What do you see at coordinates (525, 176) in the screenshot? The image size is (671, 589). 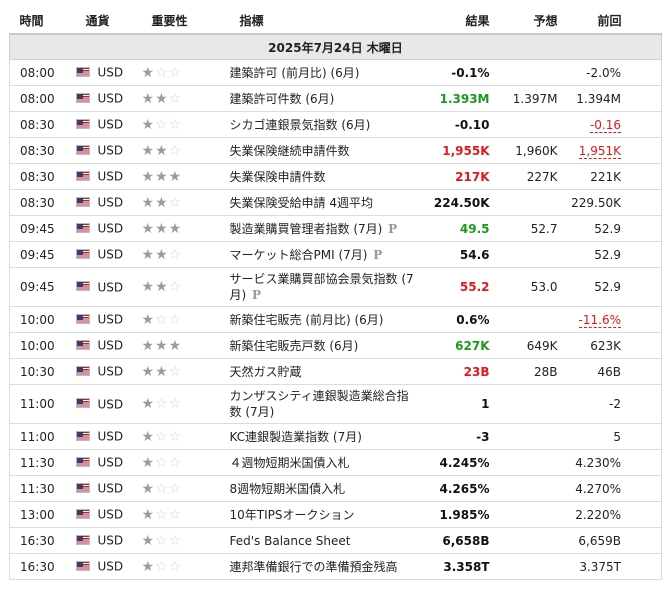 I see `event-forecast: 227K` at bounding box center [525, 176].